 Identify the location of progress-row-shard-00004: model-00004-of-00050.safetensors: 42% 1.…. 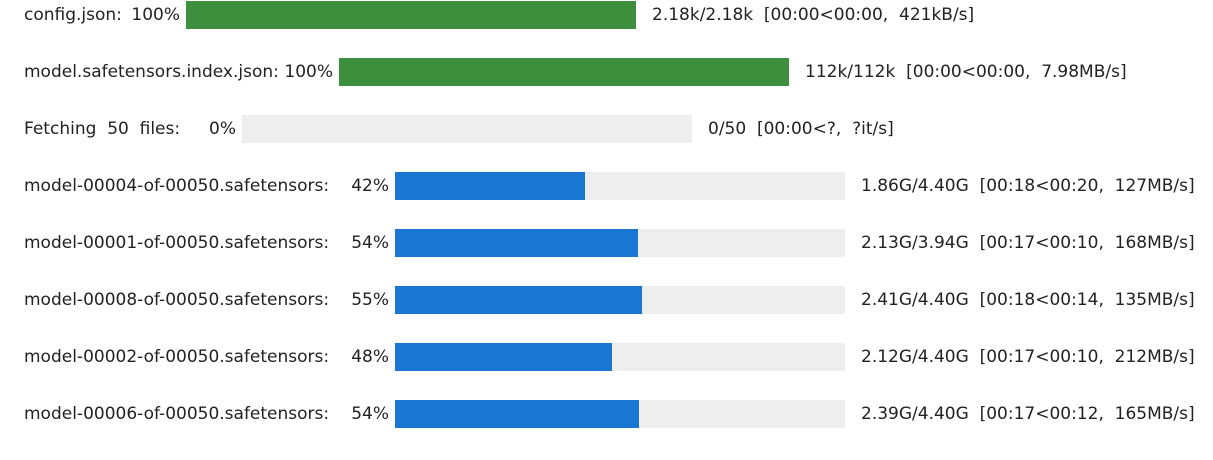
(606, 186).